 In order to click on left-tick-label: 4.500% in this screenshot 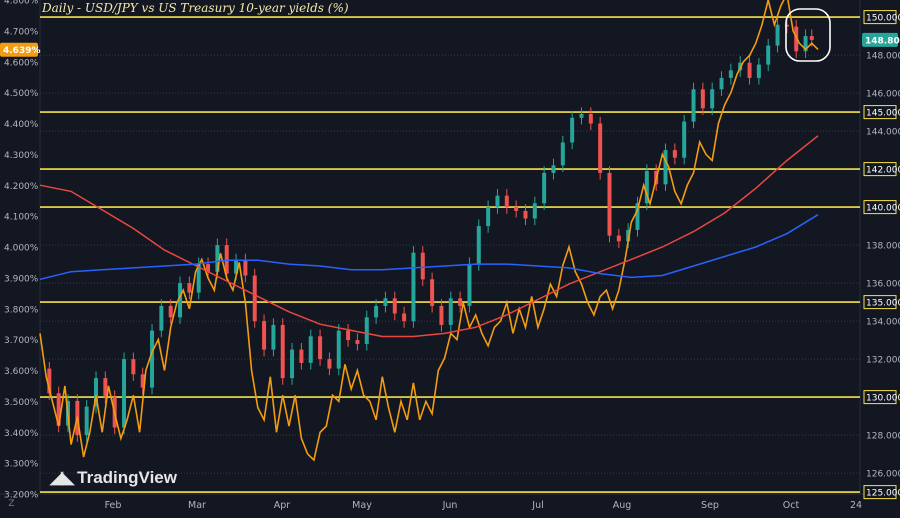, I will do `click(21, 94)`.